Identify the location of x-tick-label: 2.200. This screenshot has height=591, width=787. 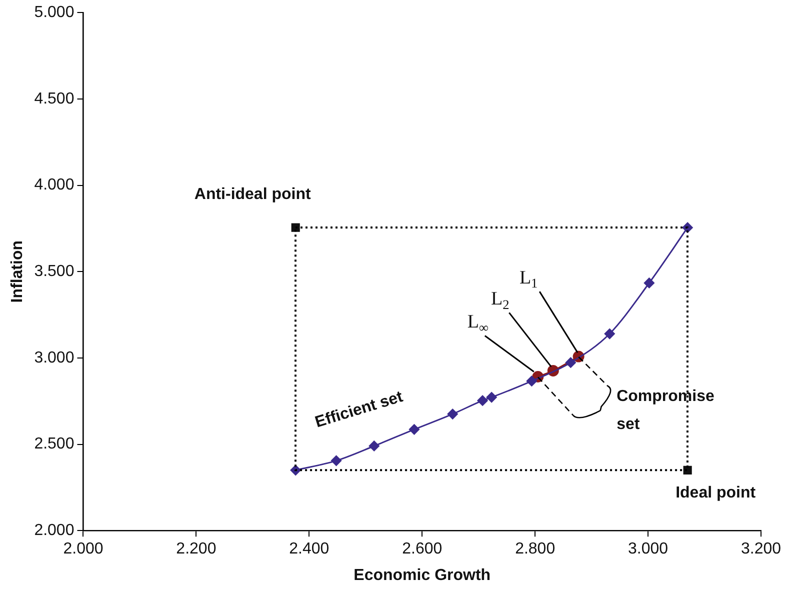
(196, 549).